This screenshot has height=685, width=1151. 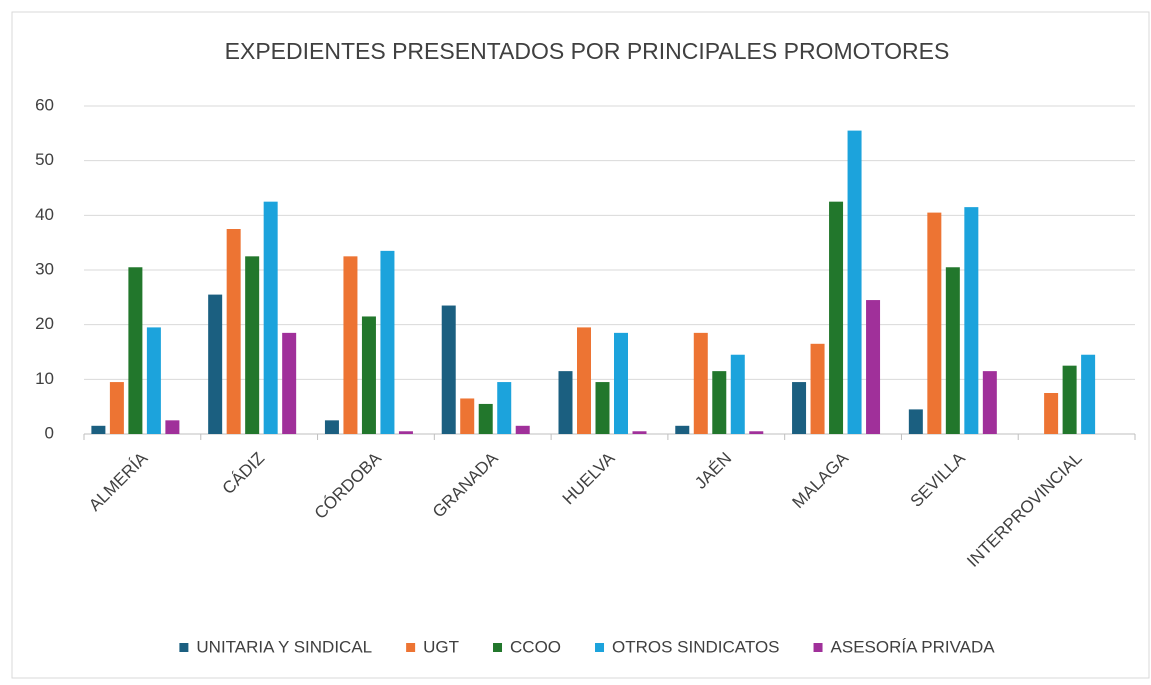 What do you see at coordinates (913, 646) in the screenshot?
I see `legend-label: ASESORÍA PRIVADA` at bounding box center [913, 646].